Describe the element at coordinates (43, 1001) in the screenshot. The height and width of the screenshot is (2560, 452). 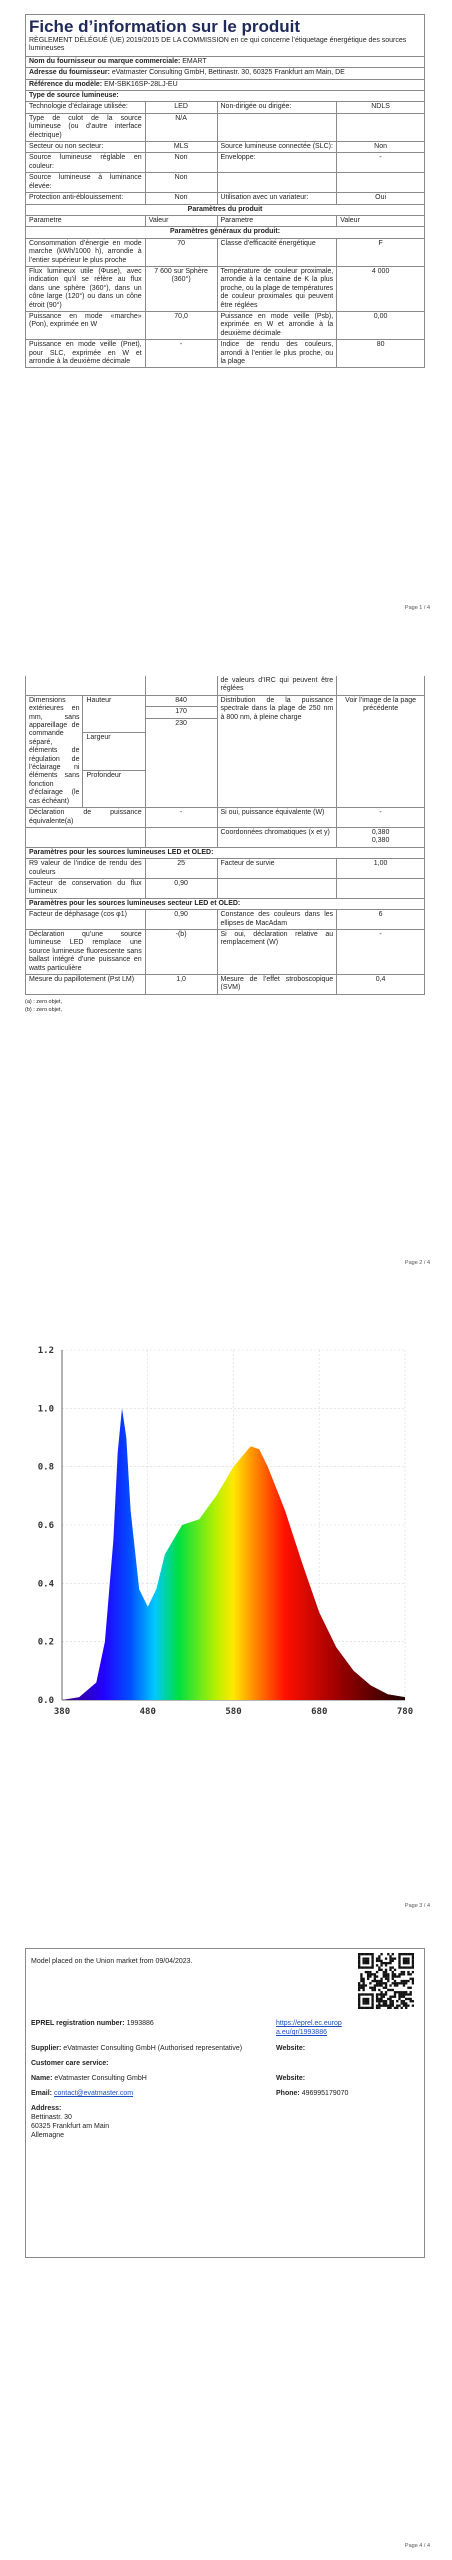
I see `footnote: (a) : zero objet,` at that location.